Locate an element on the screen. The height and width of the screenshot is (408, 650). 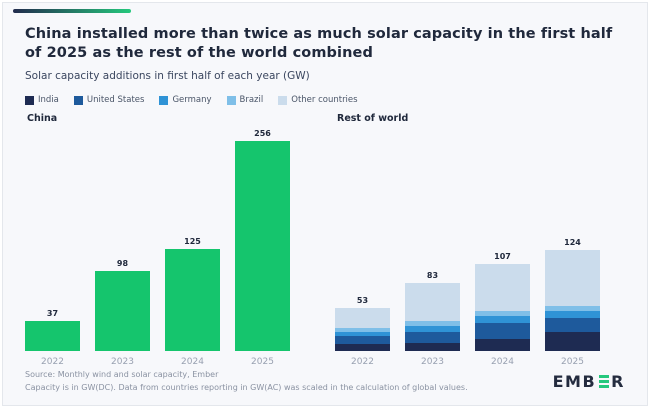
bar-rest-of-world-2023: 83 2023 is located at coordinates (432, 247).